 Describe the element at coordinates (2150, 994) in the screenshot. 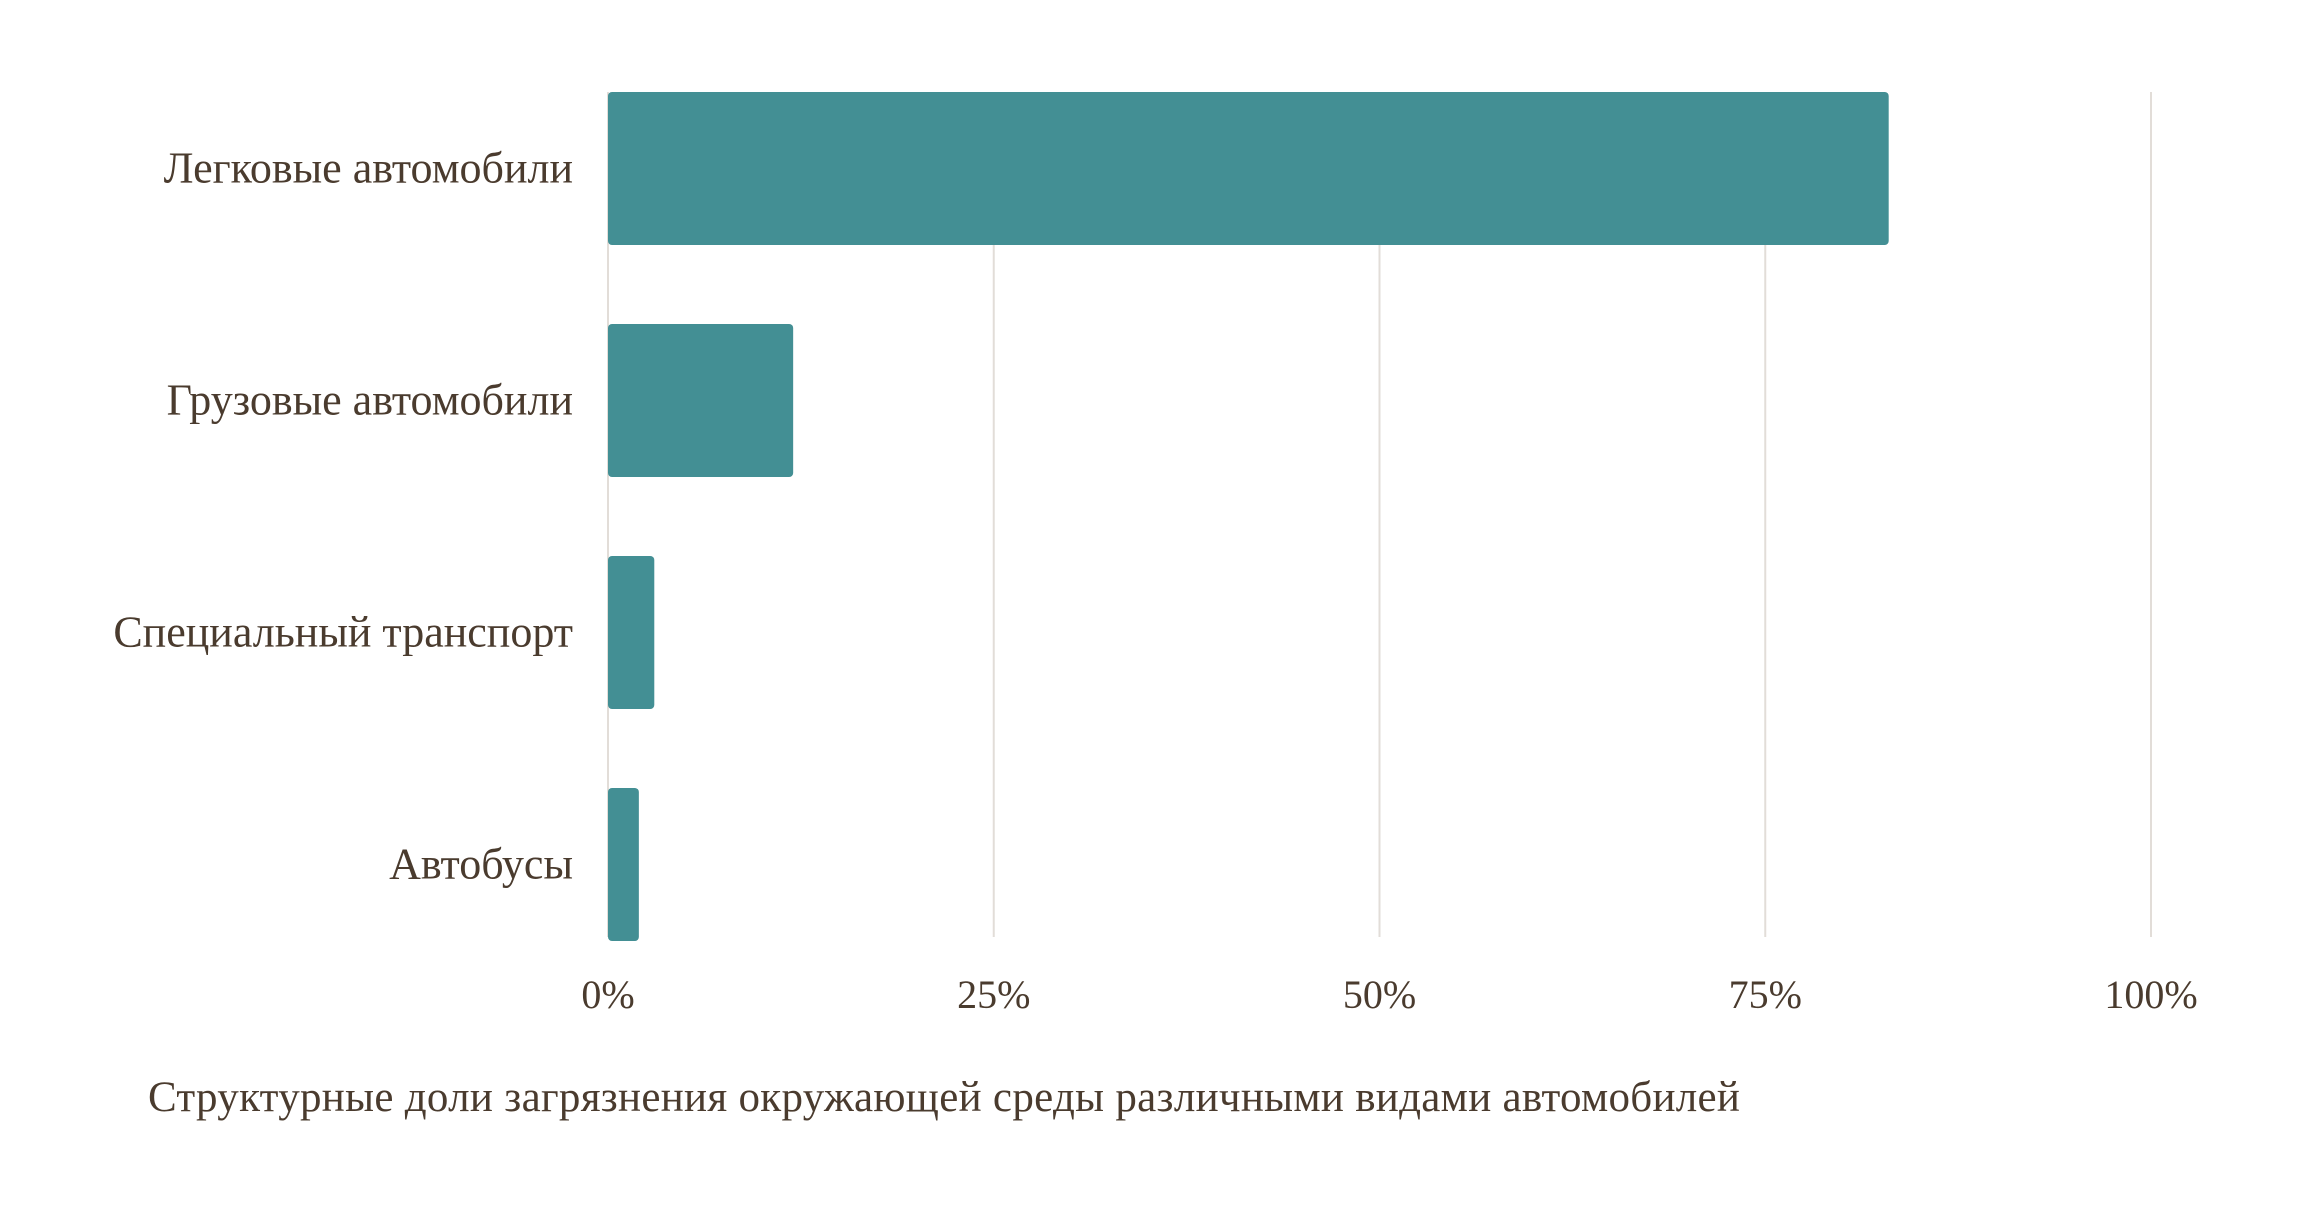

I see `x-tick-label: 100%` at that location.